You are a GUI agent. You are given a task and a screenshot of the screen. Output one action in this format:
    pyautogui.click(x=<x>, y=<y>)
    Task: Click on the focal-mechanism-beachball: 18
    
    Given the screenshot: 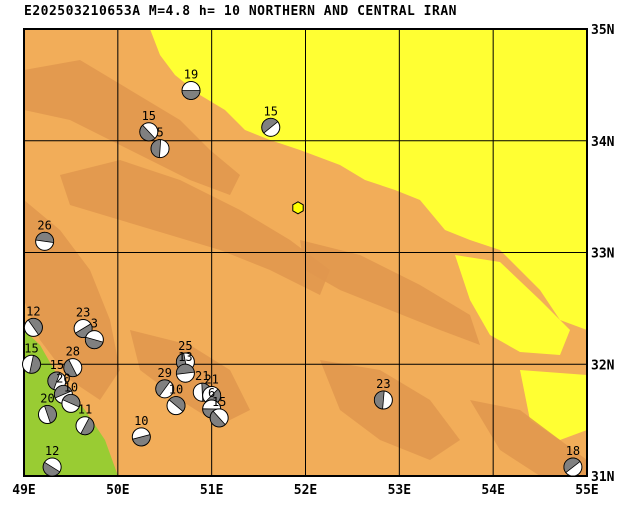 What is the action you would take?
    pyautogui.click(x=573, y=460)
    